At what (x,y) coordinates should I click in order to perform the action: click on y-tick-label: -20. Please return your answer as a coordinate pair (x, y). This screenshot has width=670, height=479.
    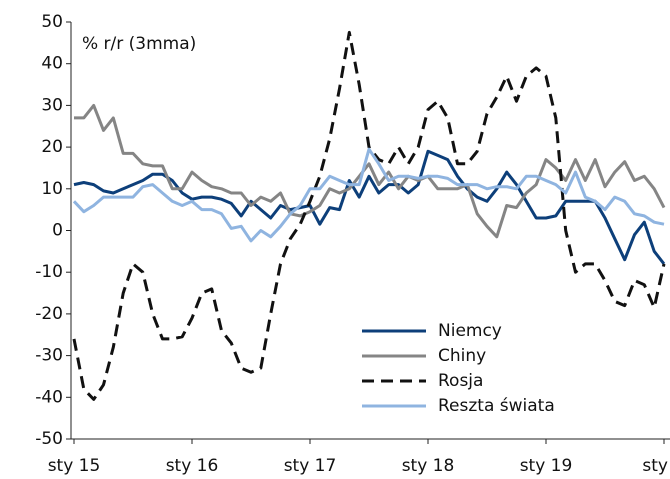
    Looking at the image, I should click on (49, 314).